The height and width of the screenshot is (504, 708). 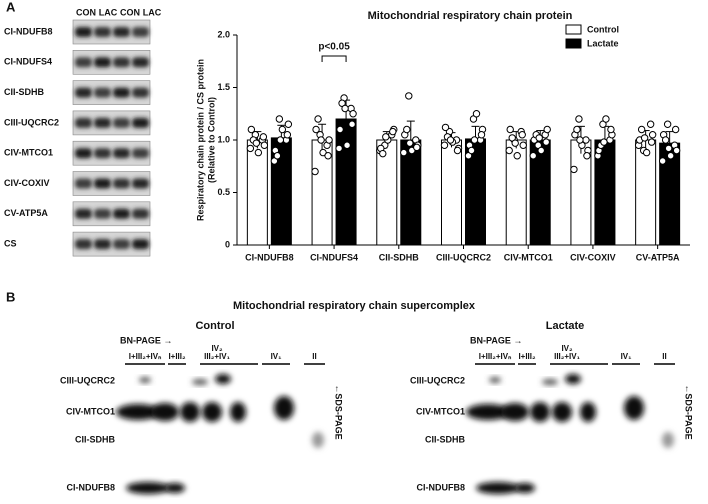 What do you see at coordinates (31, 122) in the screenshot?
I see `protein-label: CIII-UQCRC2` at bounding box center [31, 122].